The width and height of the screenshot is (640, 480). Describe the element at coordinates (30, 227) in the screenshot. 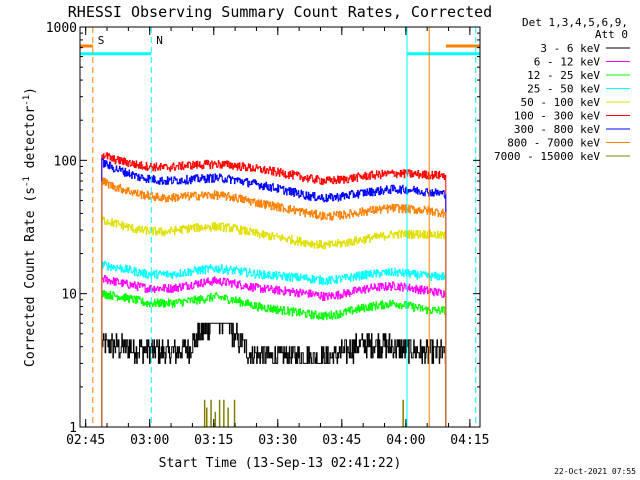

I see `y-axis-label: Corrected Count Rate (s-1 detector-1)` at that location.